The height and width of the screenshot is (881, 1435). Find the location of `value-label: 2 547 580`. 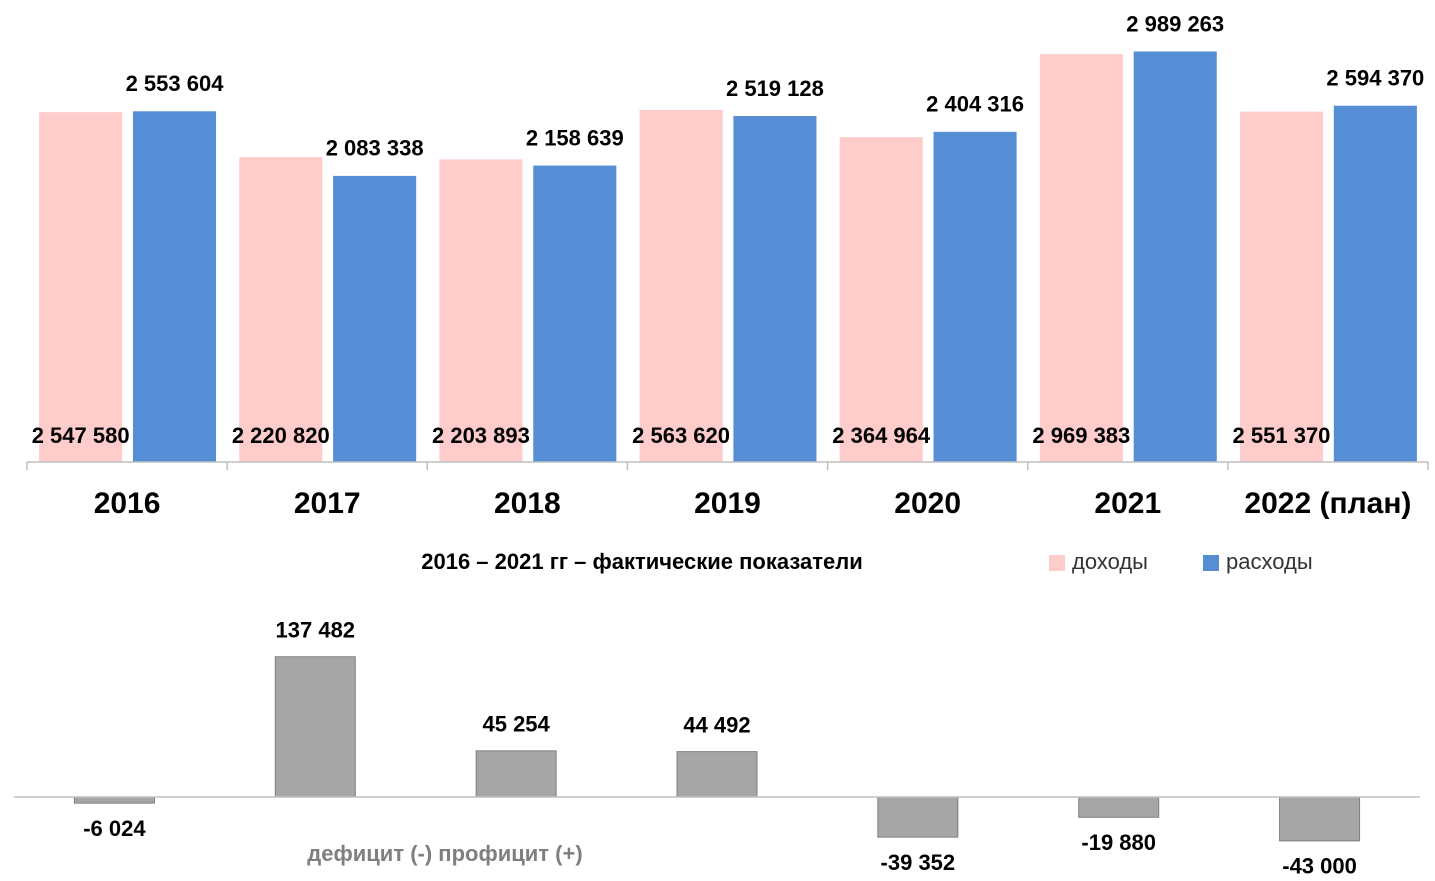

value-label: 2 547 580 is located at coordinates (81, 435).